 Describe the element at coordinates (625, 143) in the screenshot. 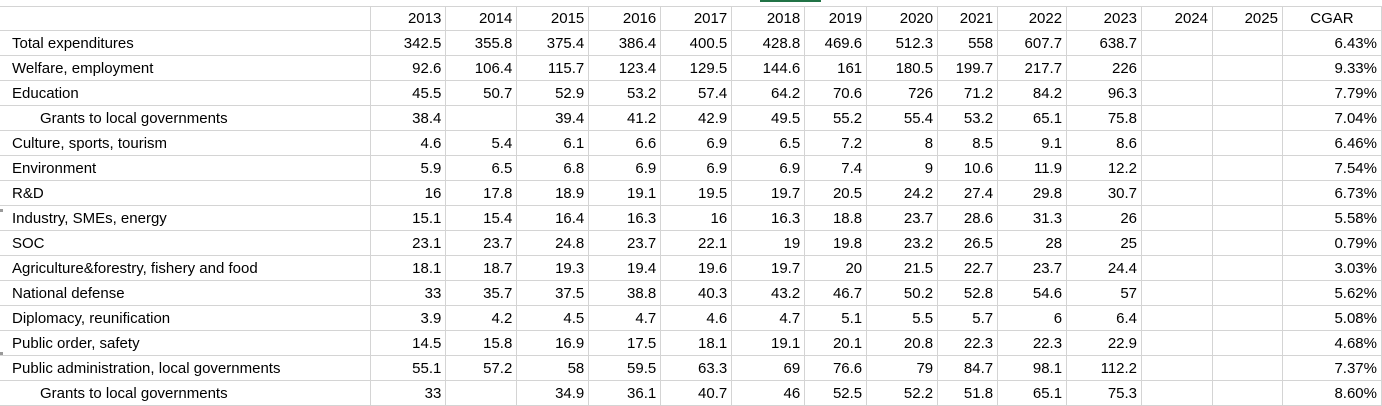

I see `value-cell: 6.6` at that location.